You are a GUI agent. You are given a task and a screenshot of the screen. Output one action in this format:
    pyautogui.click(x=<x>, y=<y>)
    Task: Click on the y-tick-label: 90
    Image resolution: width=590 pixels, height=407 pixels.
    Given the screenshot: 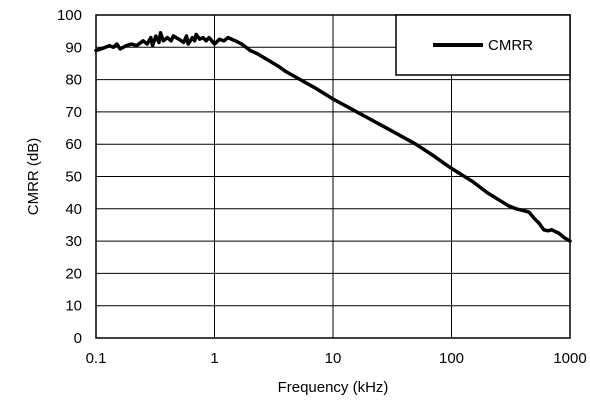 What is the action you would take?
    pyautogui.click(x=73, y=47)
    